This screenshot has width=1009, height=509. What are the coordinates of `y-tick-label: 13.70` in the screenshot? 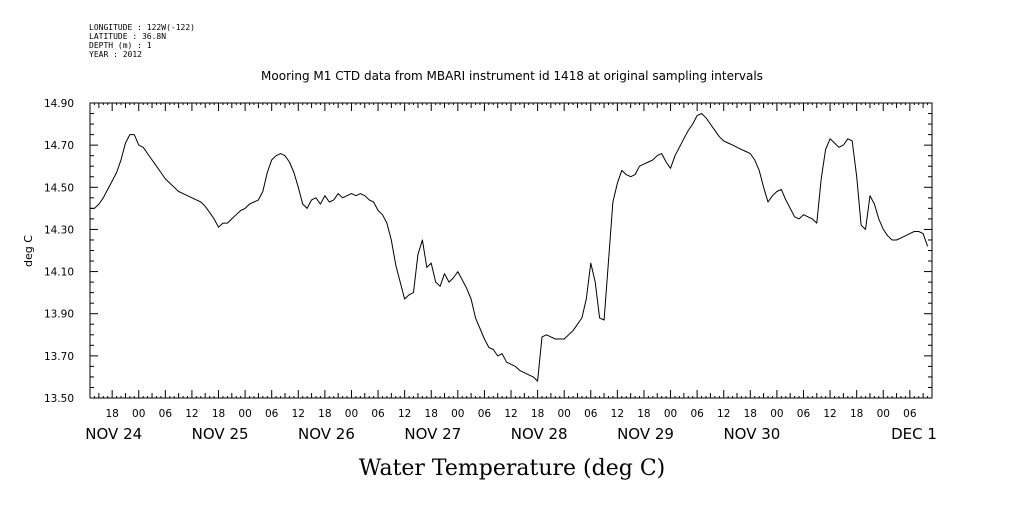 It's located at (59, 357).